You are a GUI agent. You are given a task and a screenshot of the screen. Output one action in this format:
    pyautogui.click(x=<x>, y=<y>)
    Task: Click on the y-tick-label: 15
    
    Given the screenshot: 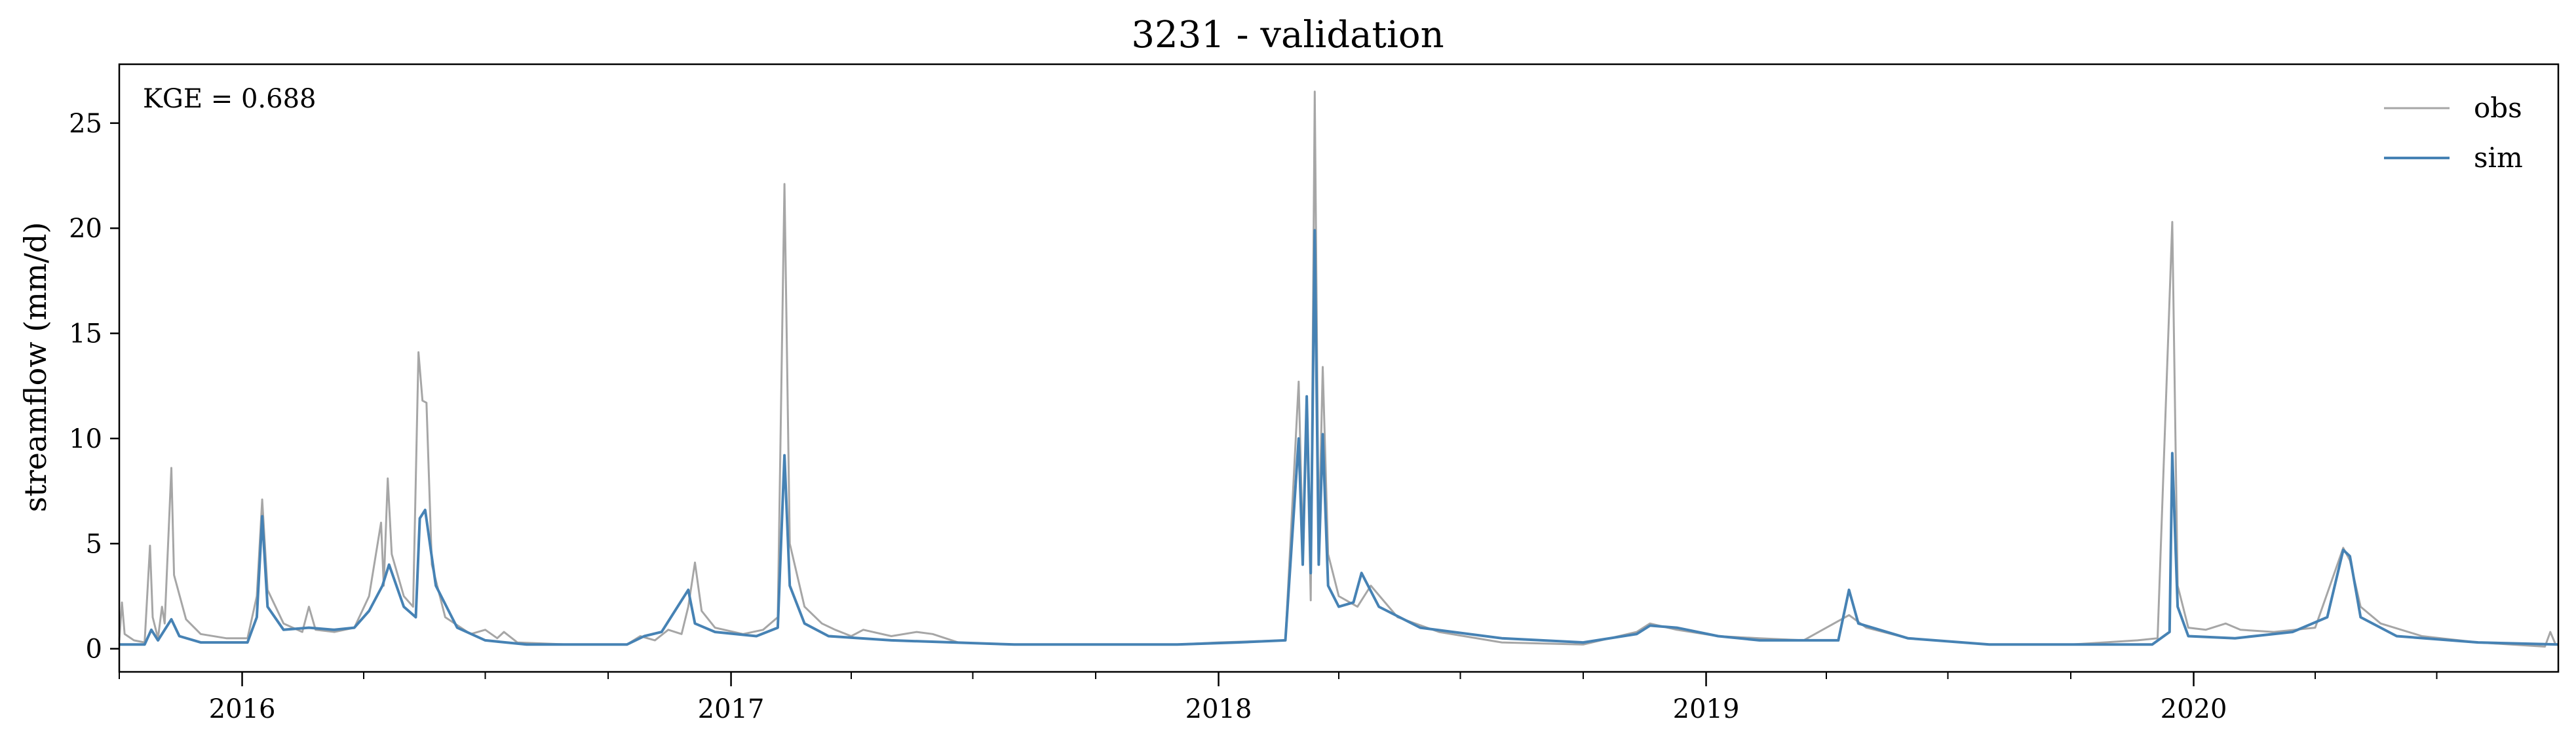 What is the action you would take?
    pyautogui.click(x=85, y=334)
    